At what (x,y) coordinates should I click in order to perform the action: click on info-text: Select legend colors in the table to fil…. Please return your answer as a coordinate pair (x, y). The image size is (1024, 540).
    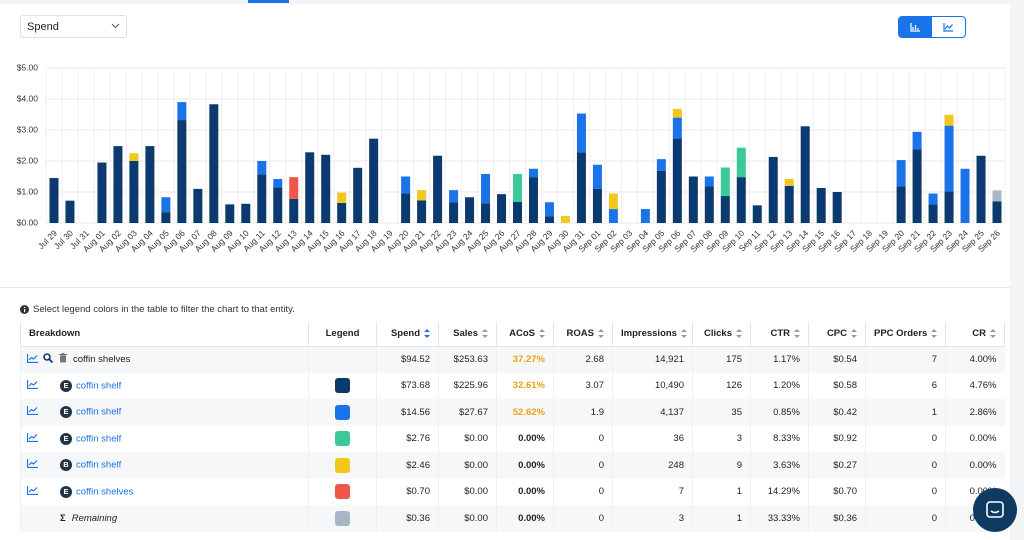
    Looking at the image, I should click on (164, 309).